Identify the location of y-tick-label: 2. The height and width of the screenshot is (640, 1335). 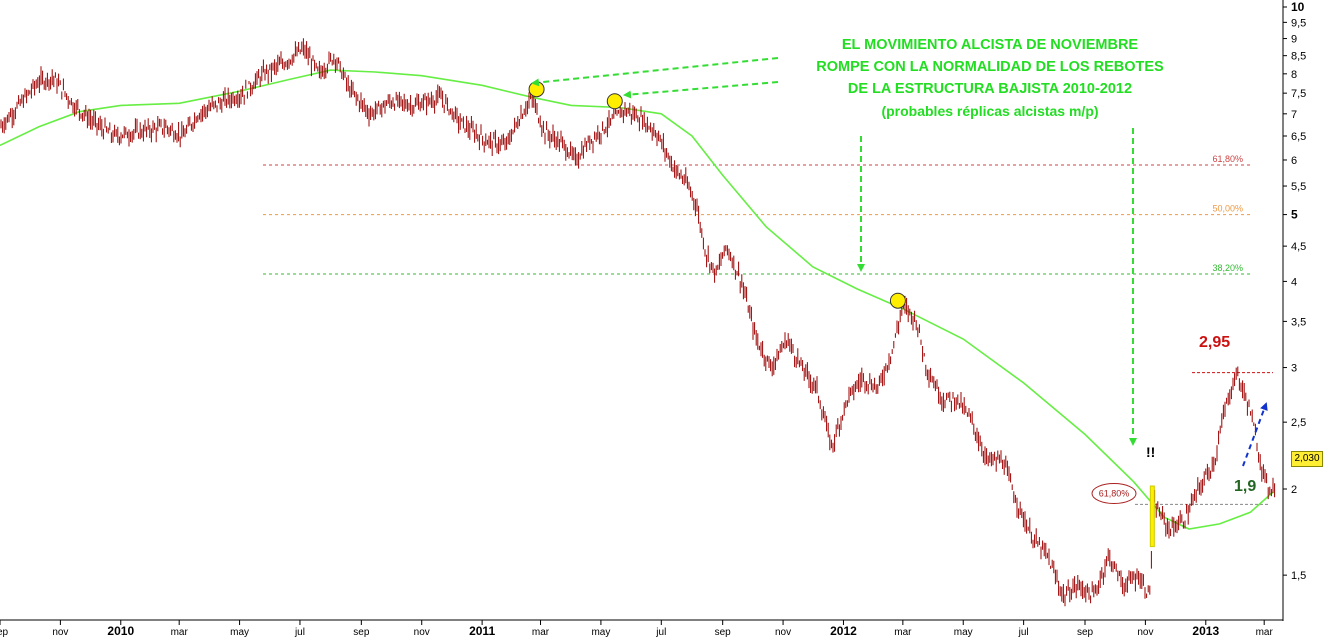
(1294, 490).